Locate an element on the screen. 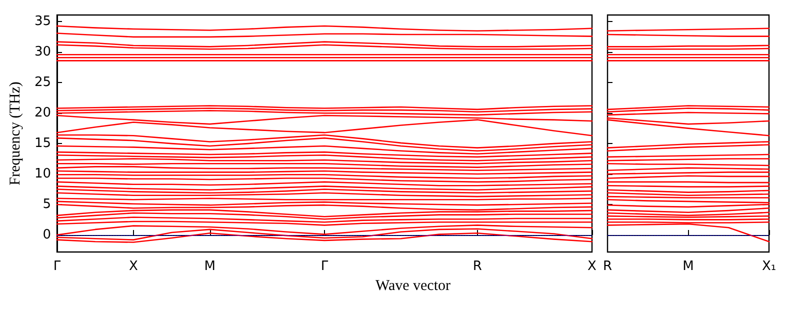  y-tick-label: 10 is located at coordinates (42, 174).